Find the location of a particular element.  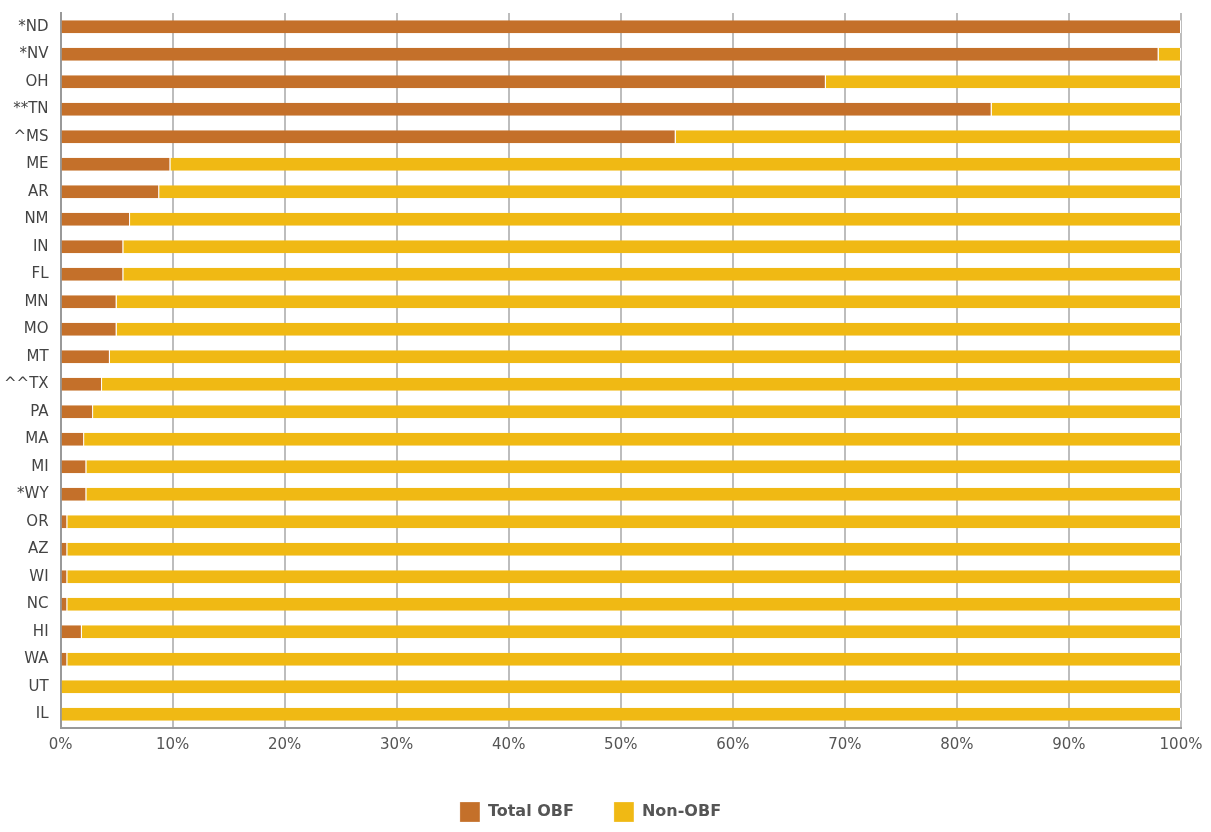

x-tick-label: 40% is located at coordinates (509, 743).